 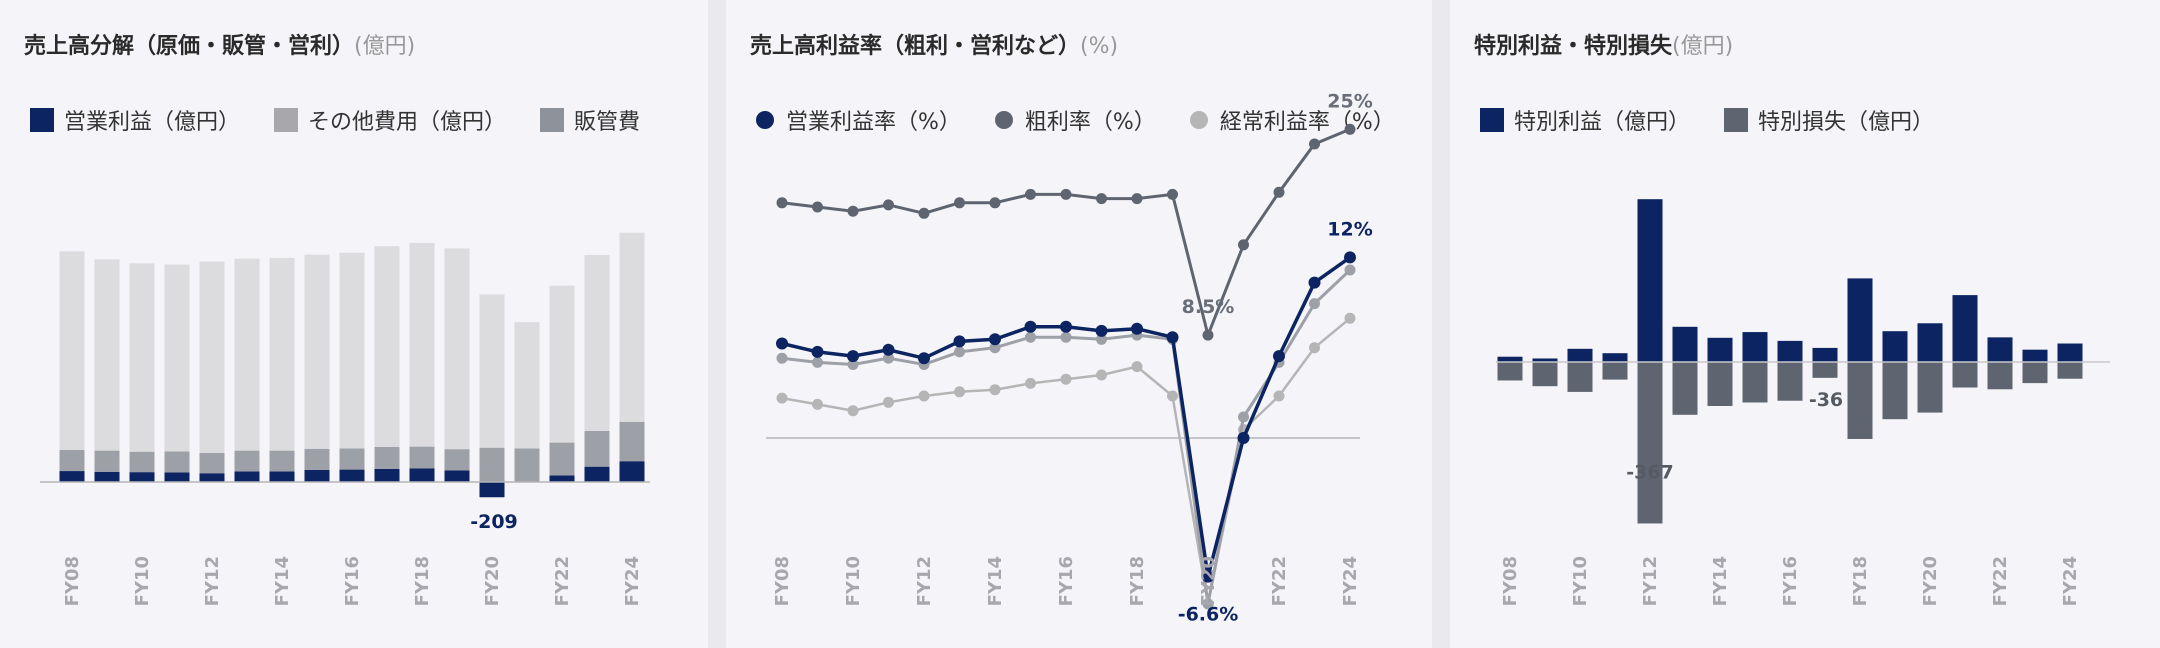 I want to click on x-tick-label: FY20, so click(x=492, y=581).